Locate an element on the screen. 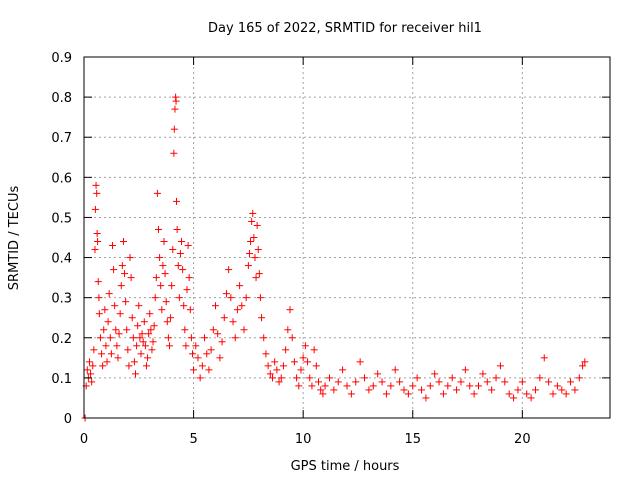  x-tick-label: 5 is located at coordinates (193, 439).